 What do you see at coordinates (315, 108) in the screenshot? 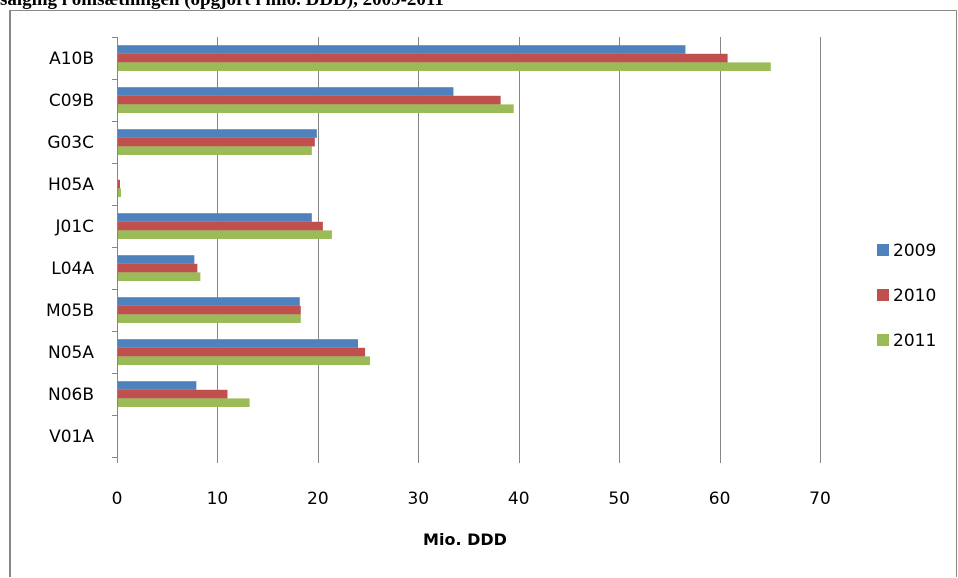
I see `bar-c09b-2011` at bounding box center [315, 108].